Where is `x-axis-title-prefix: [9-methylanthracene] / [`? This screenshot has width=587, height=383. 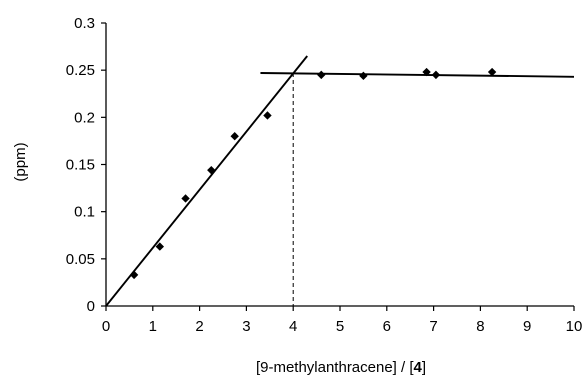 x-axis-title-prefix: [9-methylanthracene] / [ is located at coordinates (335, 367).